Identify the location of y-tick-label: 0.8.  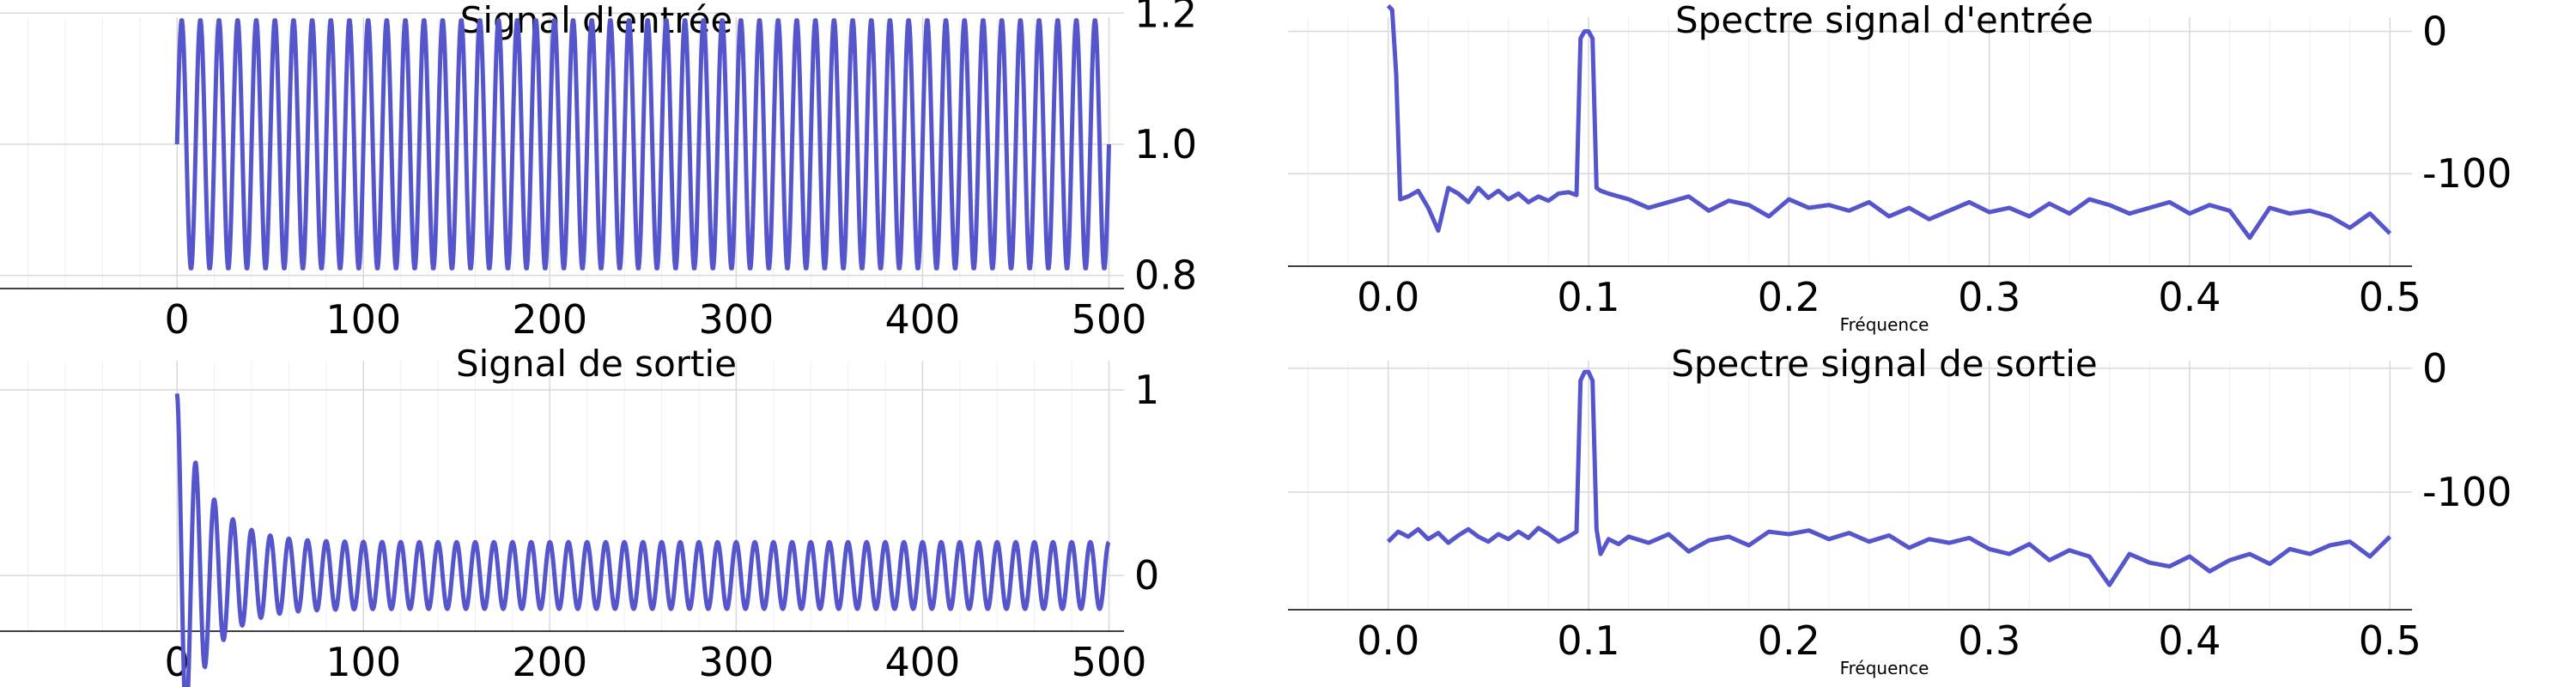
(1166, 275).